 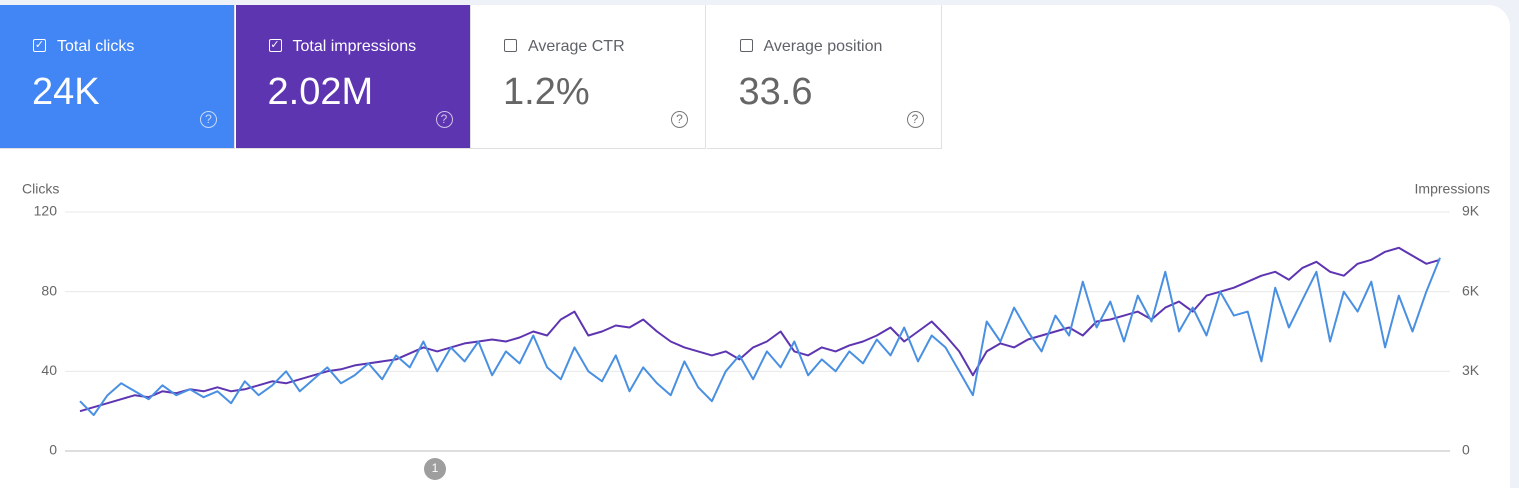 I want to click on metric-label: Average CTR, so click(x=576, y=46).